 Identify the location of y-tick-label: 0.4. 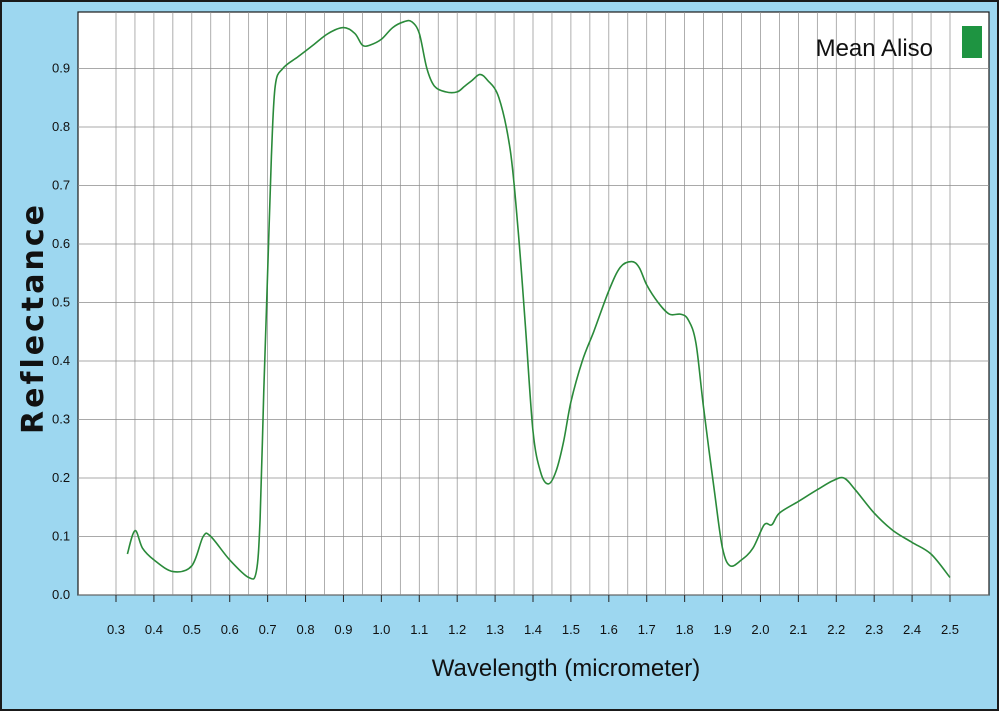
(61, 360).